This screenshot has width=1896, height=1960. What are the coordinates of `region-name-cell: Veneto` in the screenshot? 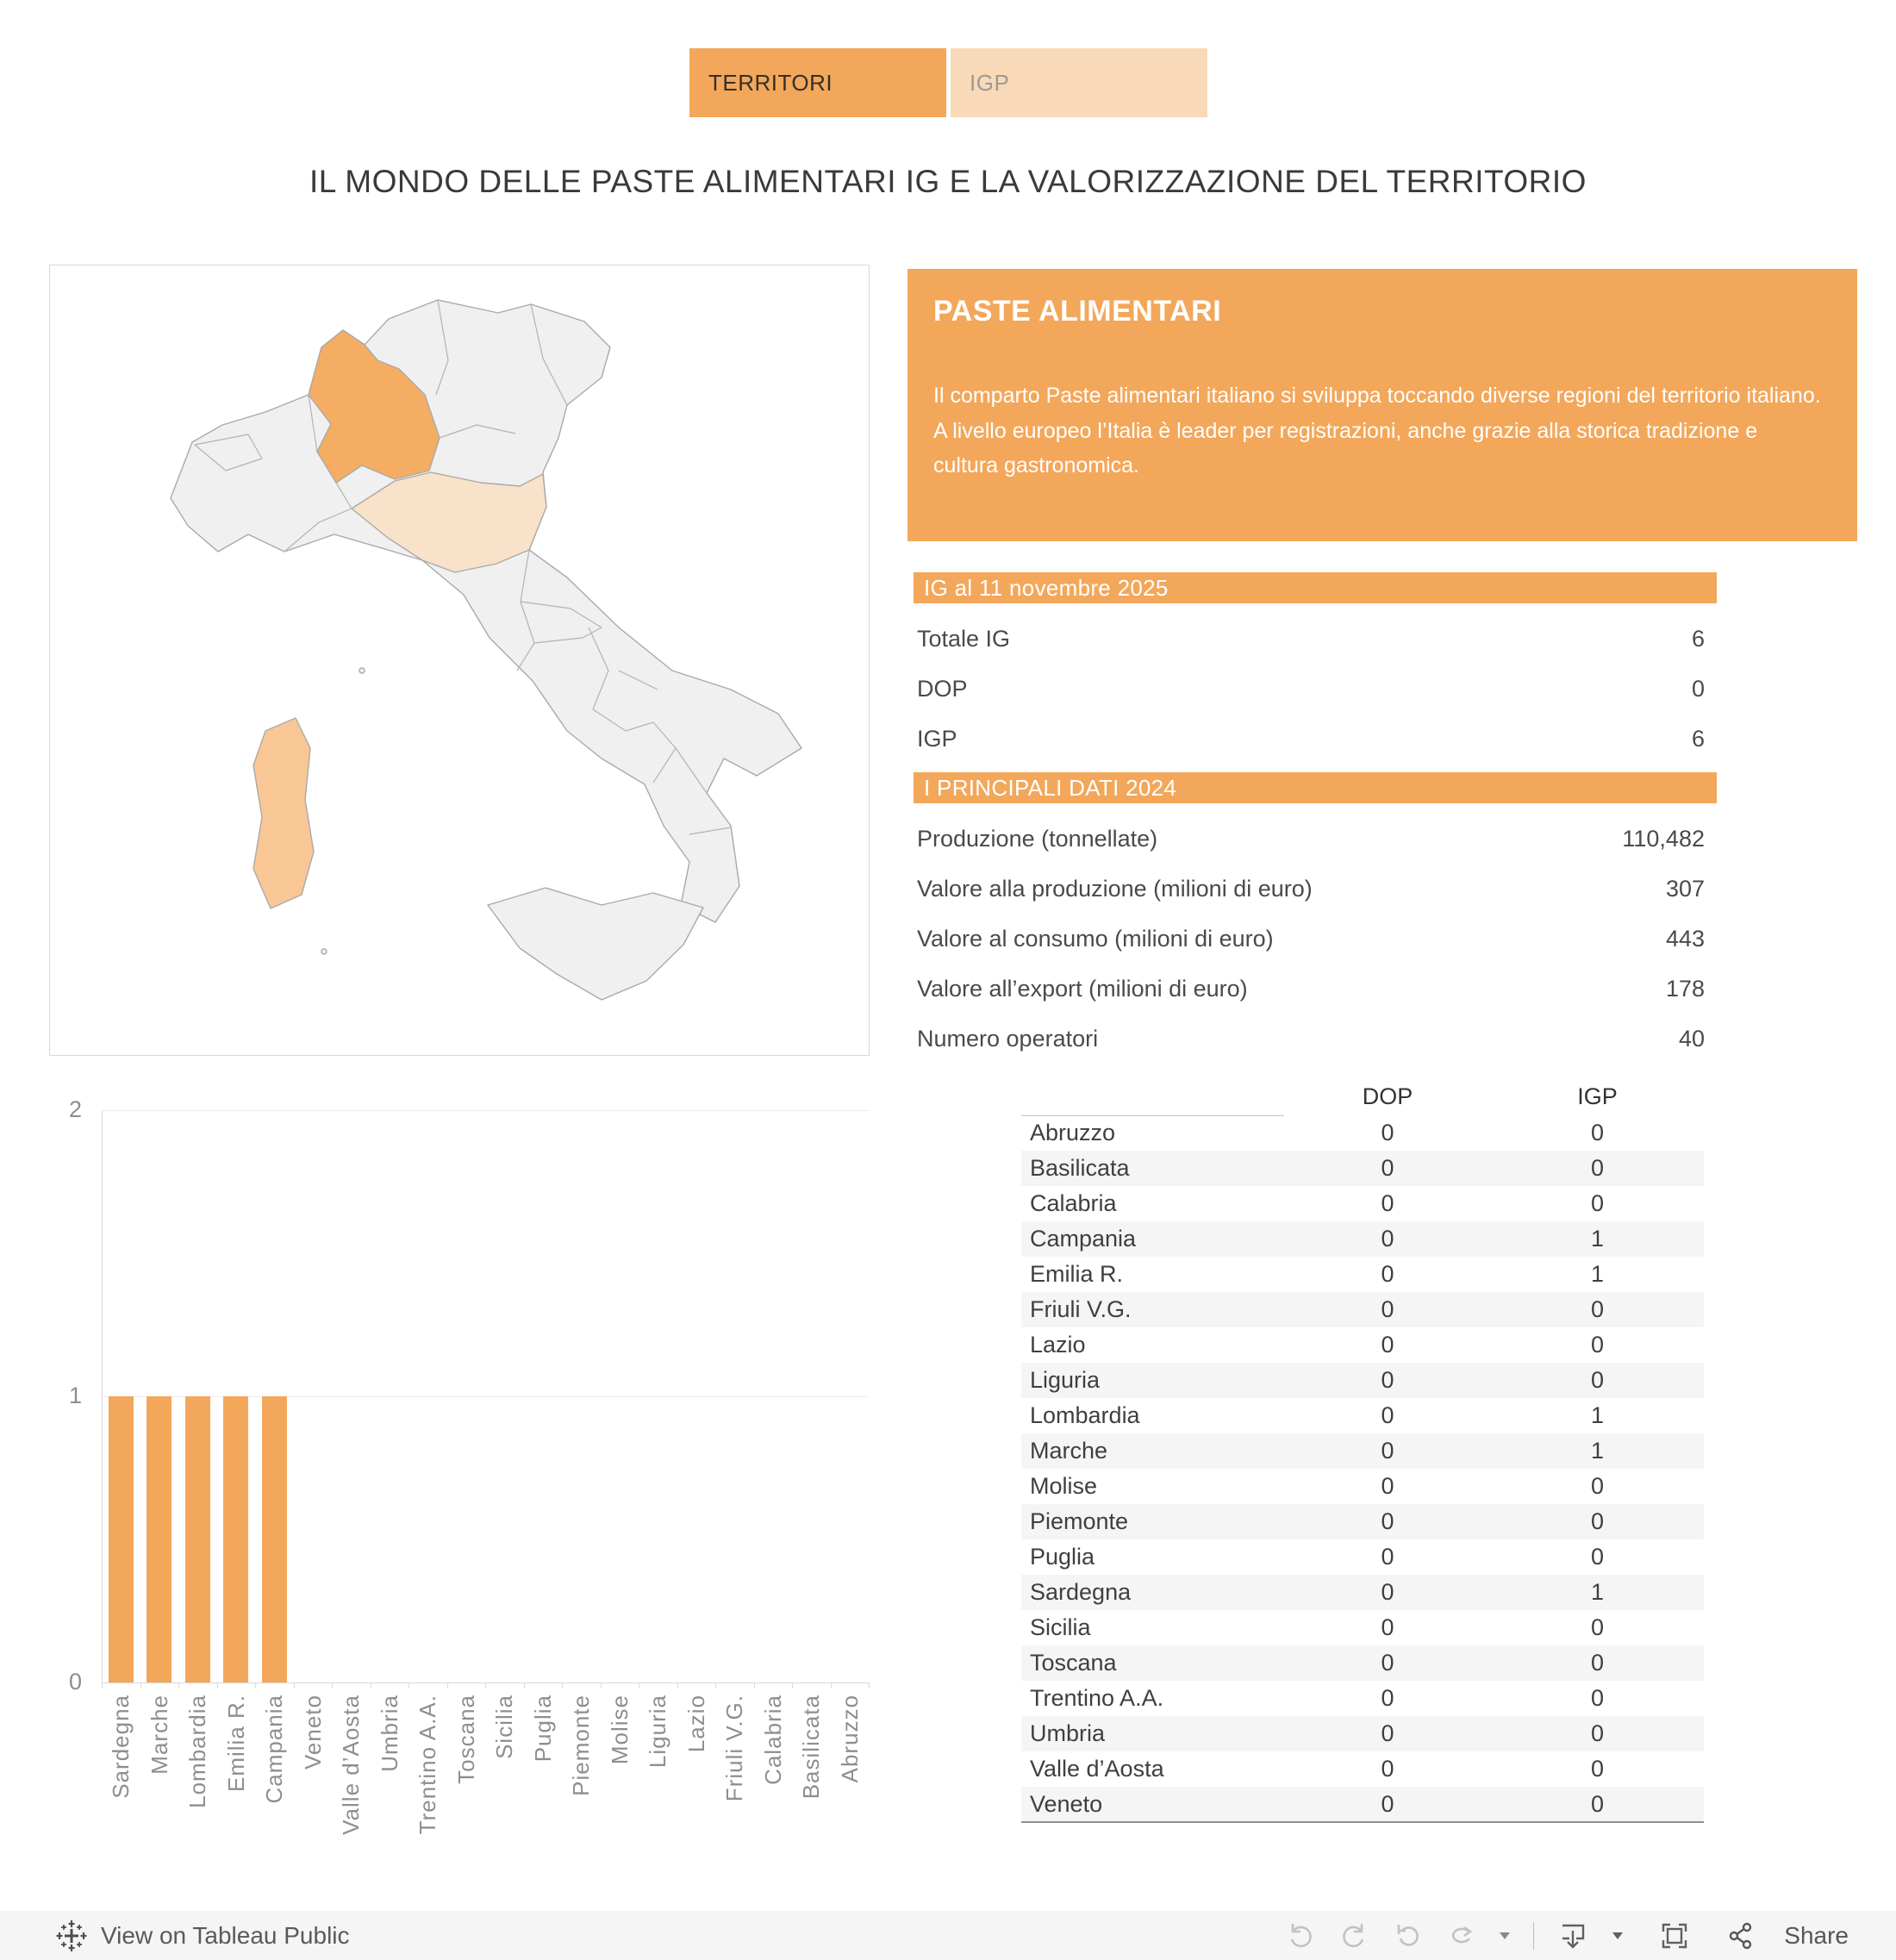 It's located at (1066, 1803).